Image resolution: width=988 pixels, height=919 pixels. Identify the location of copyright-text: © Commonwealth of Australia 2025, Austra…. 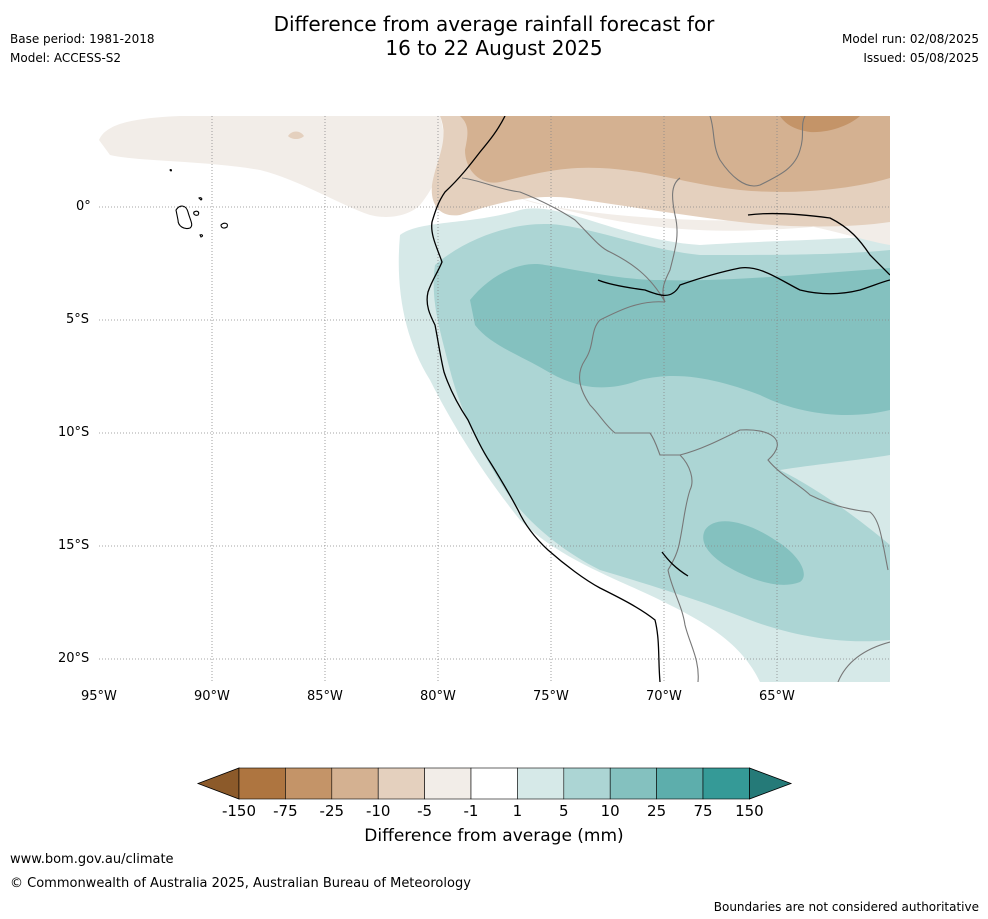
(240, 883).